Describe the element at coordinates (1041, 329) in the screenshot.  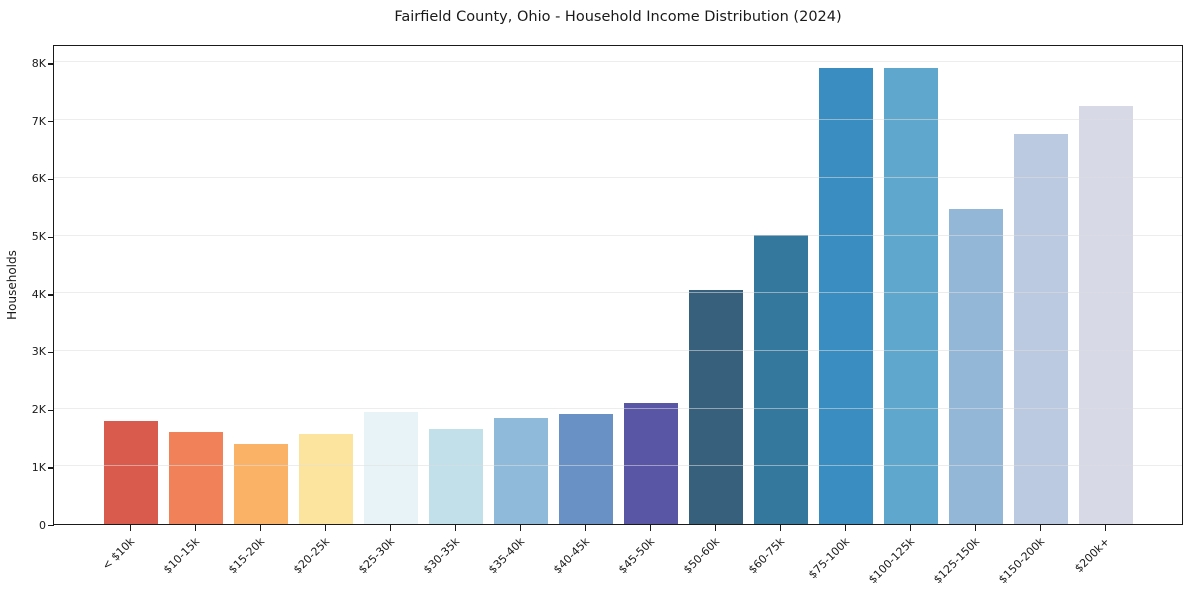
I see `bar-$150-200k` at that location.